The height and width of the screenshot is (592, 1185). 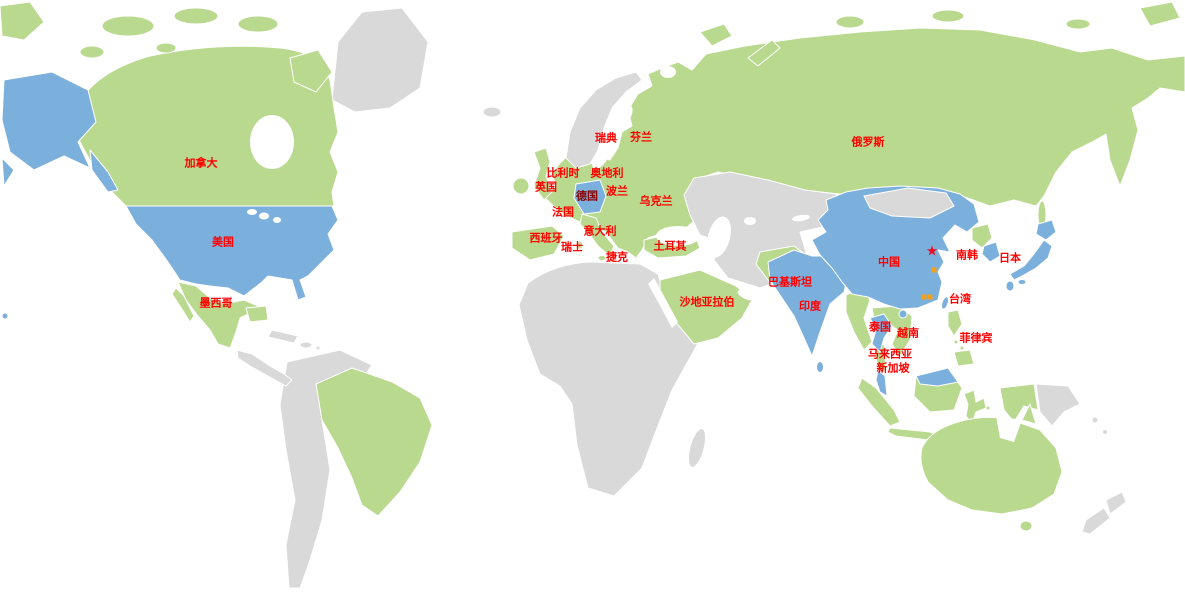 What do you see at coordinates (889, 262) in the screenshot?
I see `country-label-china: 中国` at bounding box center [889, 262].